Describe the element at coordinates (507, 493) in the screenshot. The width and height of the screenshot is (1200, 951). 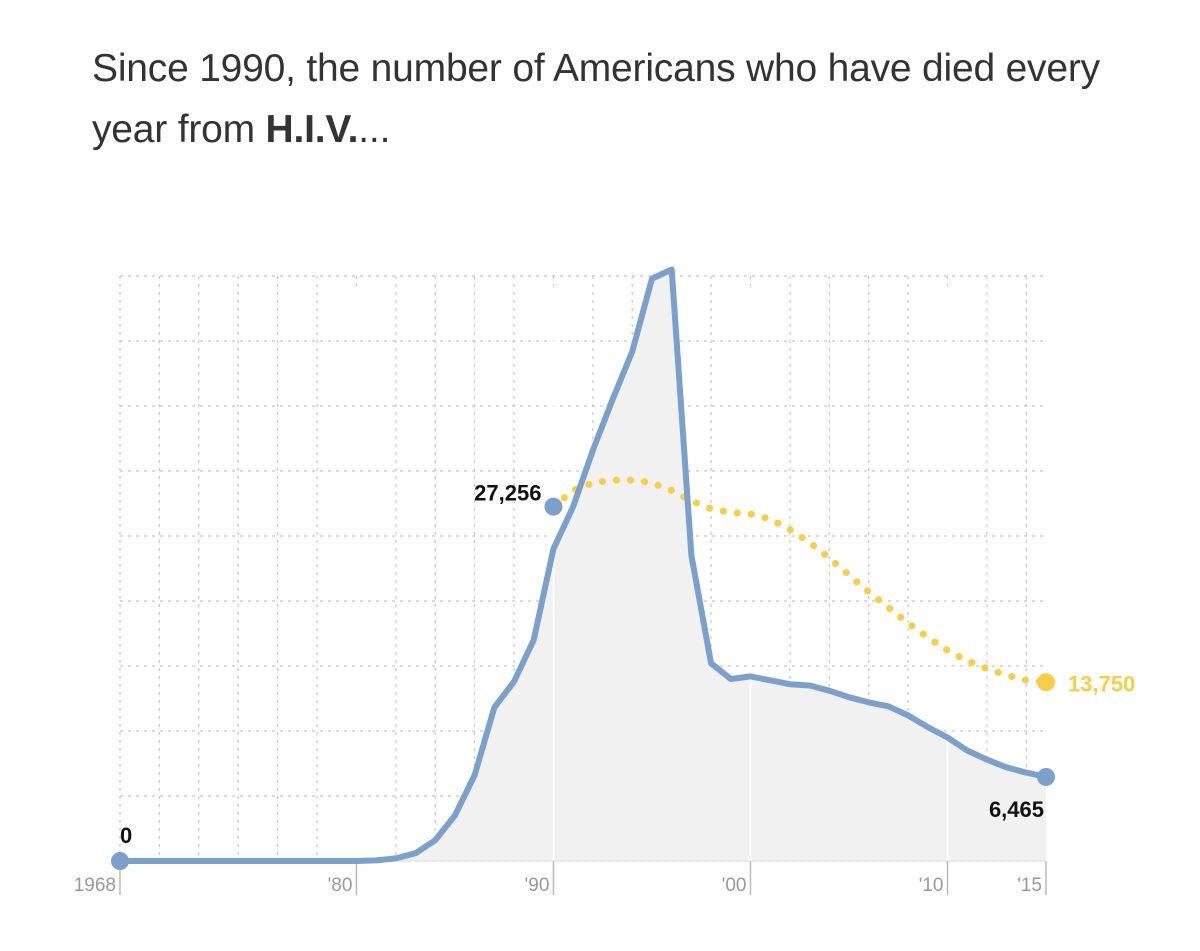
I see `data-label: 27,256` at that location.